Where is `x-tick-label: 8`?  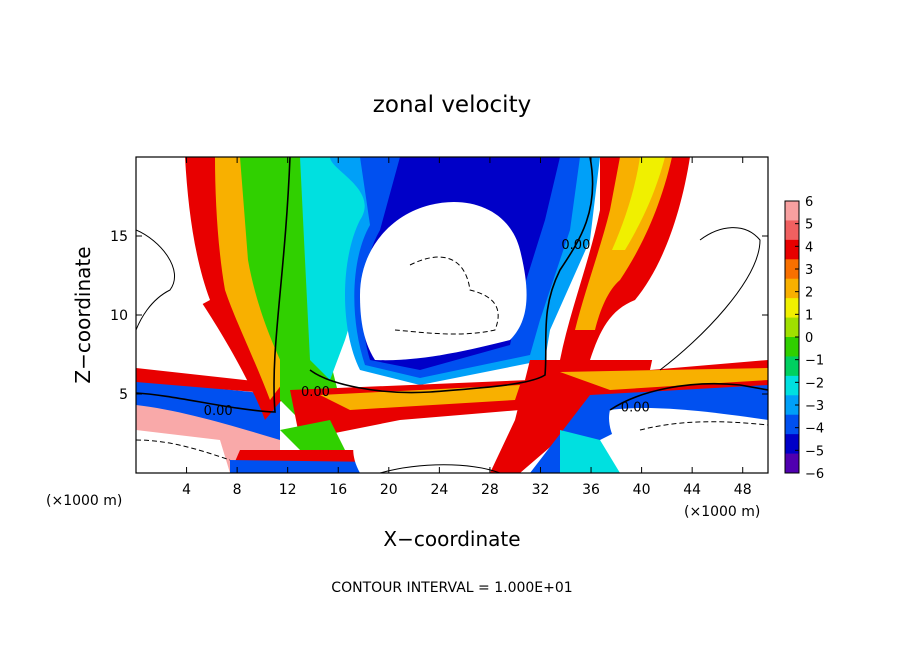
x-tick-label: 8 is located at coordinates (237, 490).